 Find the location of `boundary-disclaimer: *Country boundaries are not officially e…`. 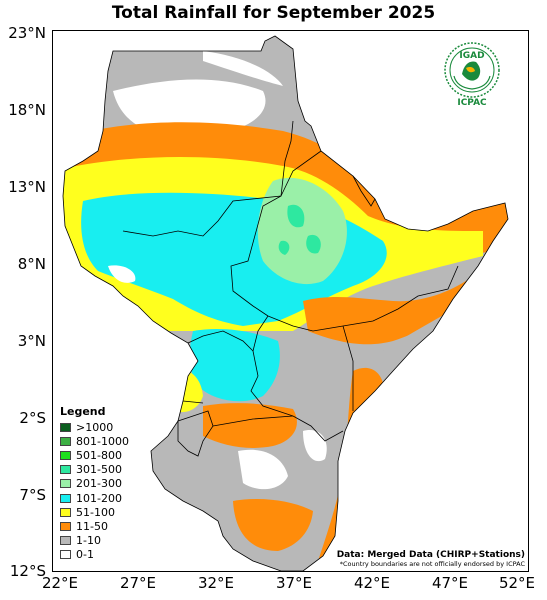

boundary-disclaimer: *Country boundaries are not officially e… is located at coordinates (432, 564).